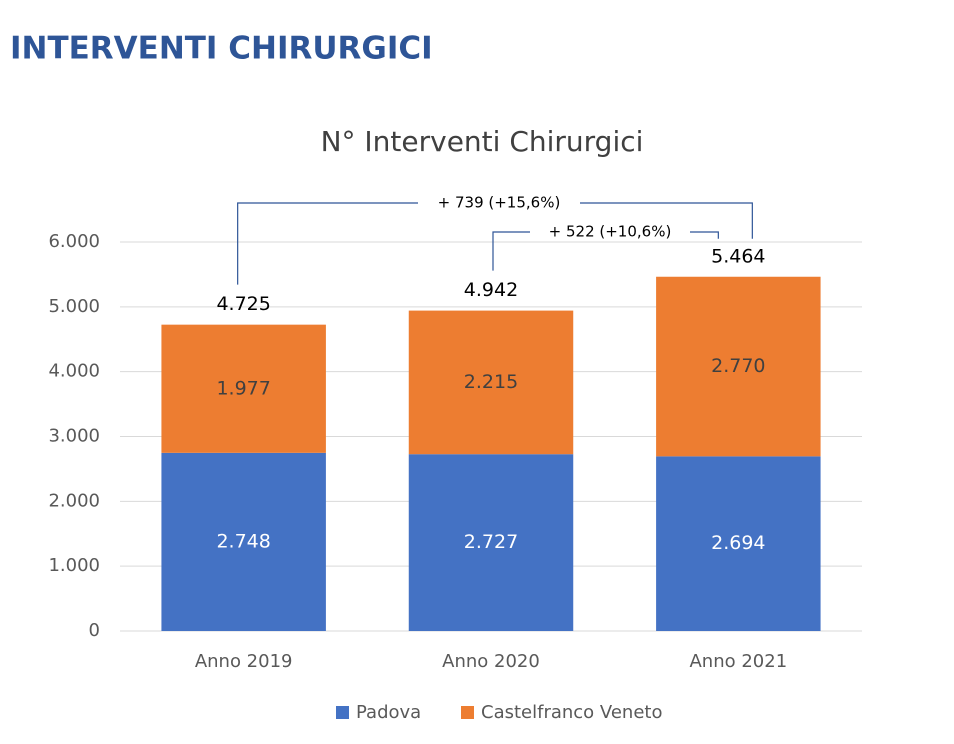 This screenshot has width=954, height=744. I want to click on data-label: 2.748, so click(243, 541).